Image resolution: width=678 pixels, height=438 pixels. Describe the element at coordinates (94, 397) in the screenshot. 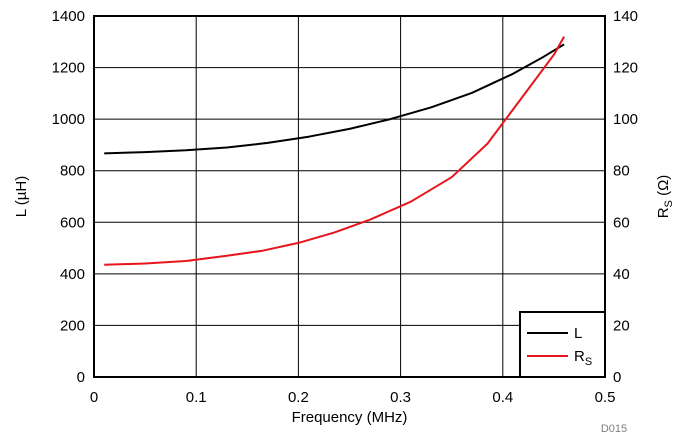

I see `x-tick-label-0: 0` at that location.